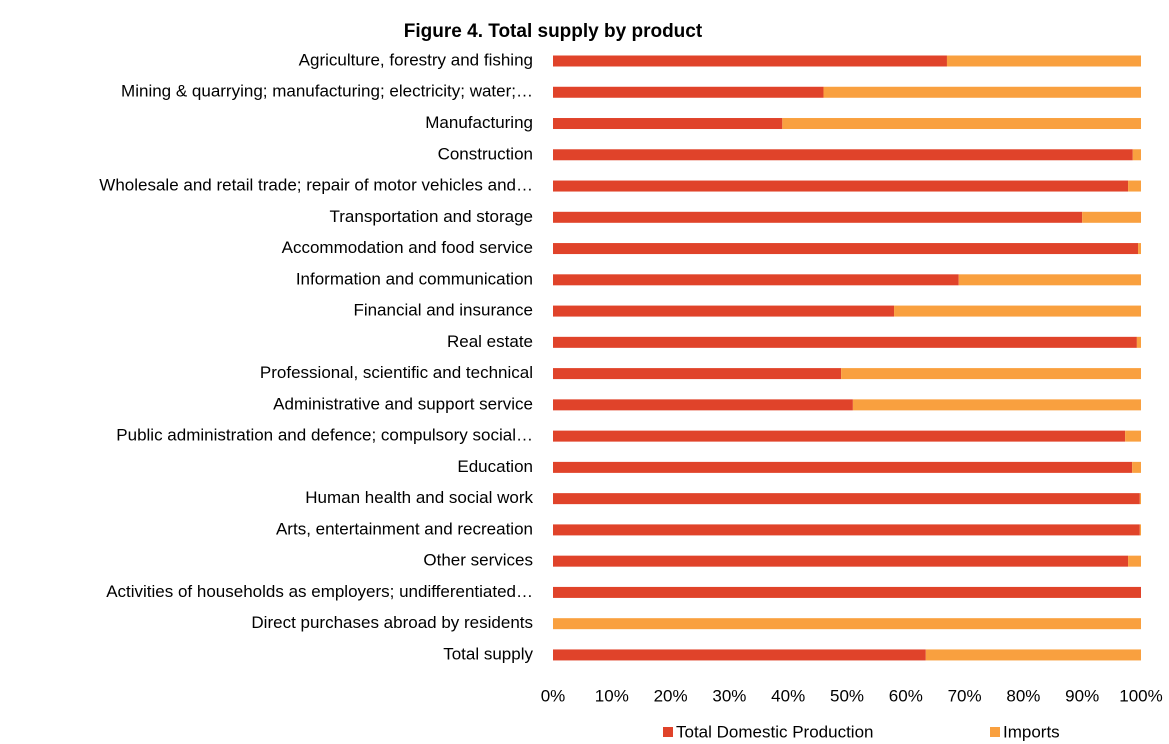 Image resolution: width=1169 pixels, height=744 pixels. Describe the element at coordinates (485, 153) in the screenshot. I see `y-tick-label: Construction` at that location.